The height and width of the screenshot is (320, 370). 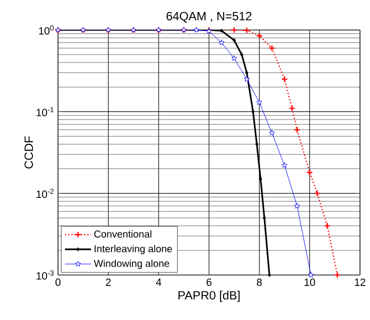 I want to click on x-tick-label: 2, so click(x=108, y=282).